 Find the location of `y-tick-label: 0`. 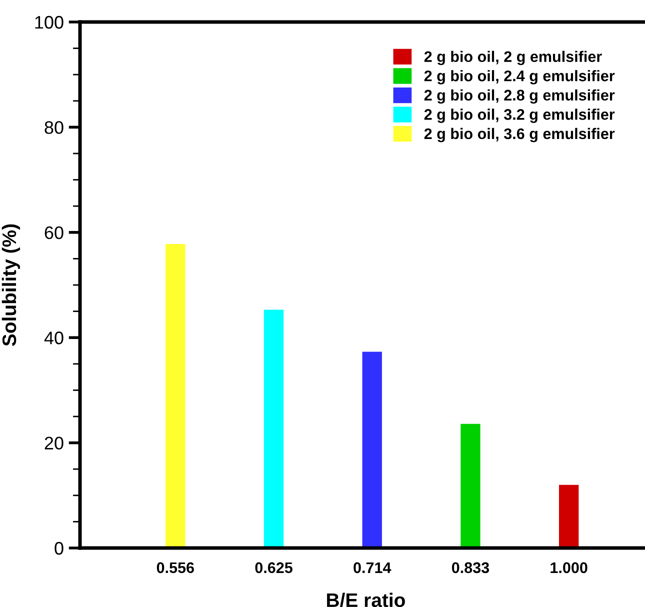

y-tick-label: 0 is located at coordinates (59, 548).